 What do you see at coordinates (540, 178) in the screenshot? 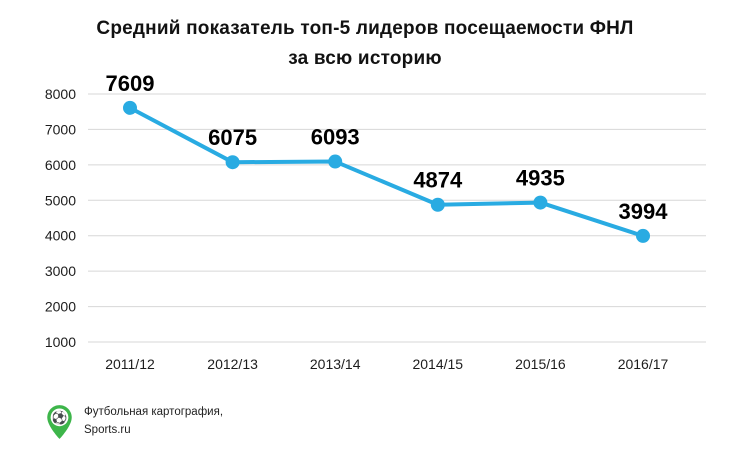
I see `data-label: 4935` at bounding box center [540, 178].